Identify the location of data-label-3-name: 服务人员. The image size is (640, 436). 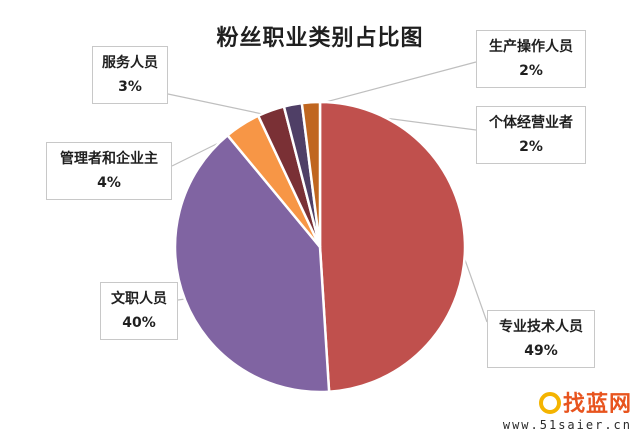
(130, 63).